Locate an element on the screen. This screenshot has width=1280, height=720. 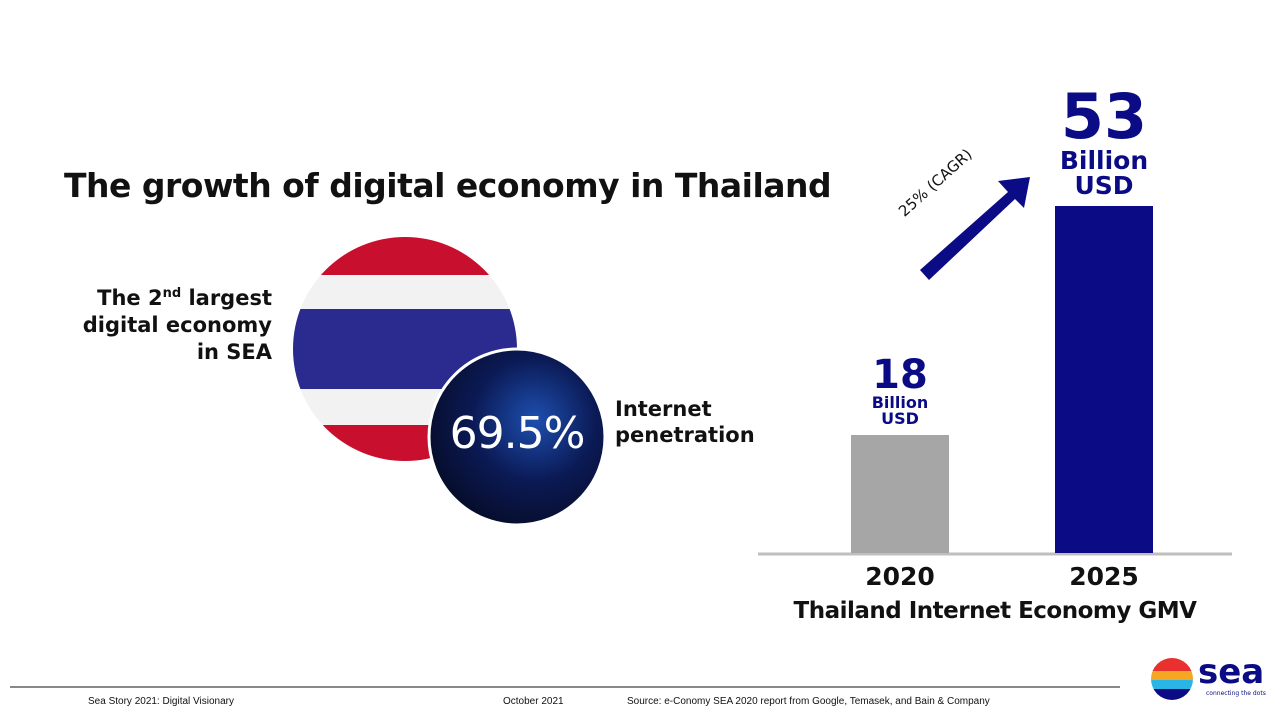
ranking: The 2nd largest digital economy in SEA is located at coordinates (176, 323).